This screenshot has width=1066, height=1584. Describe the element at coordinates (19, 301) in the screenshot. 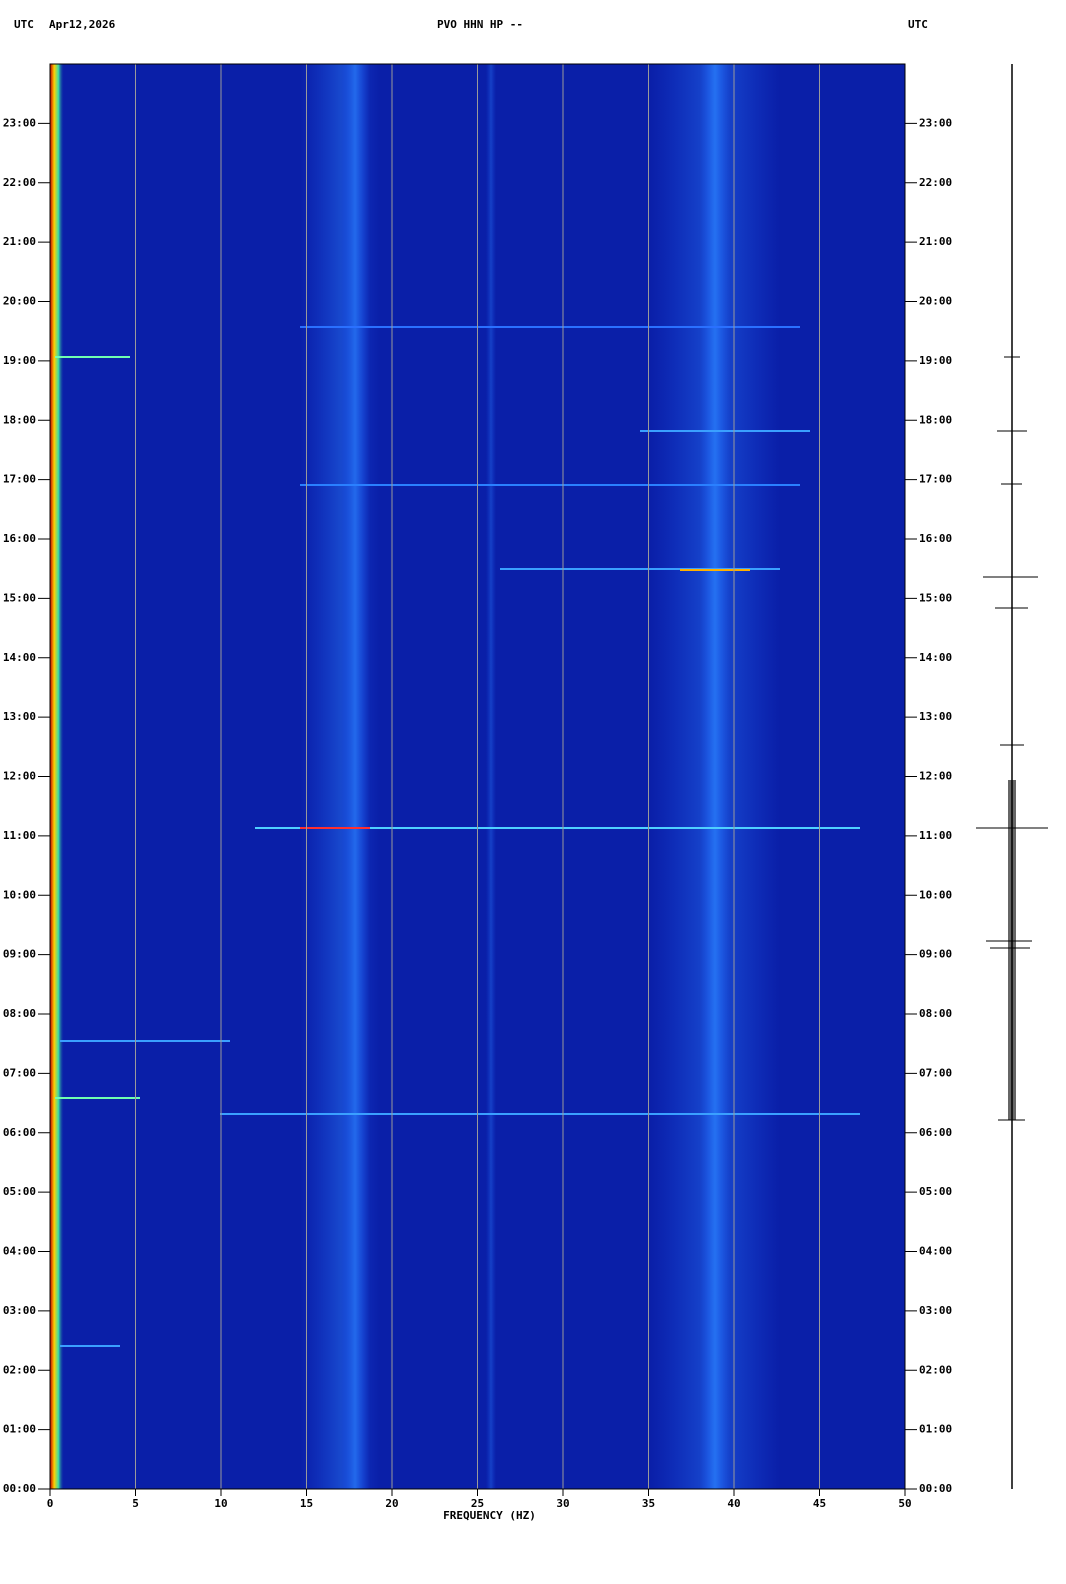

I see `y-tick-label: 20:00` at that location.